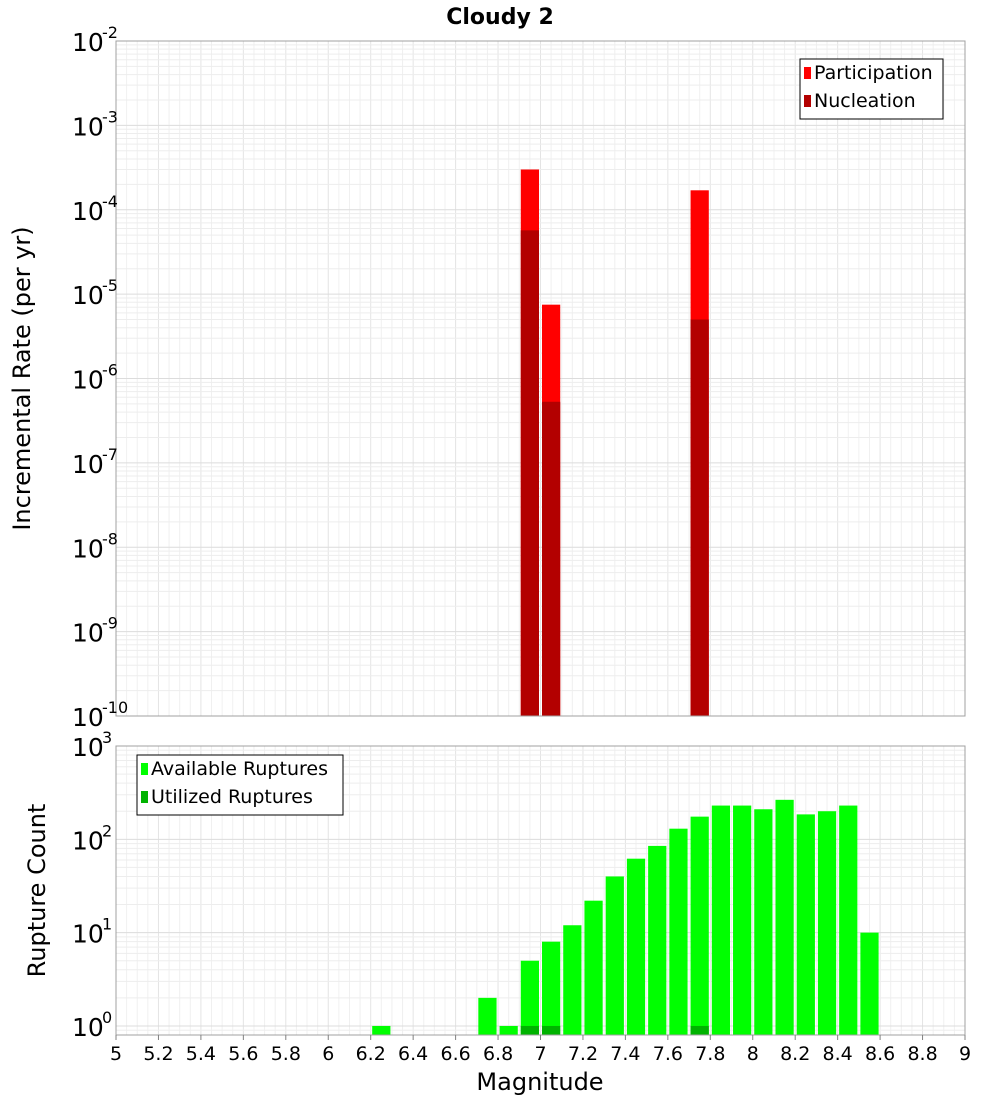 This screenshot has height=1100, width=1000. What do you see at coordinates (498, 1054) in the screenshot?
I see `x-tick-label: 6.8` at bounding box center [498, 1054].